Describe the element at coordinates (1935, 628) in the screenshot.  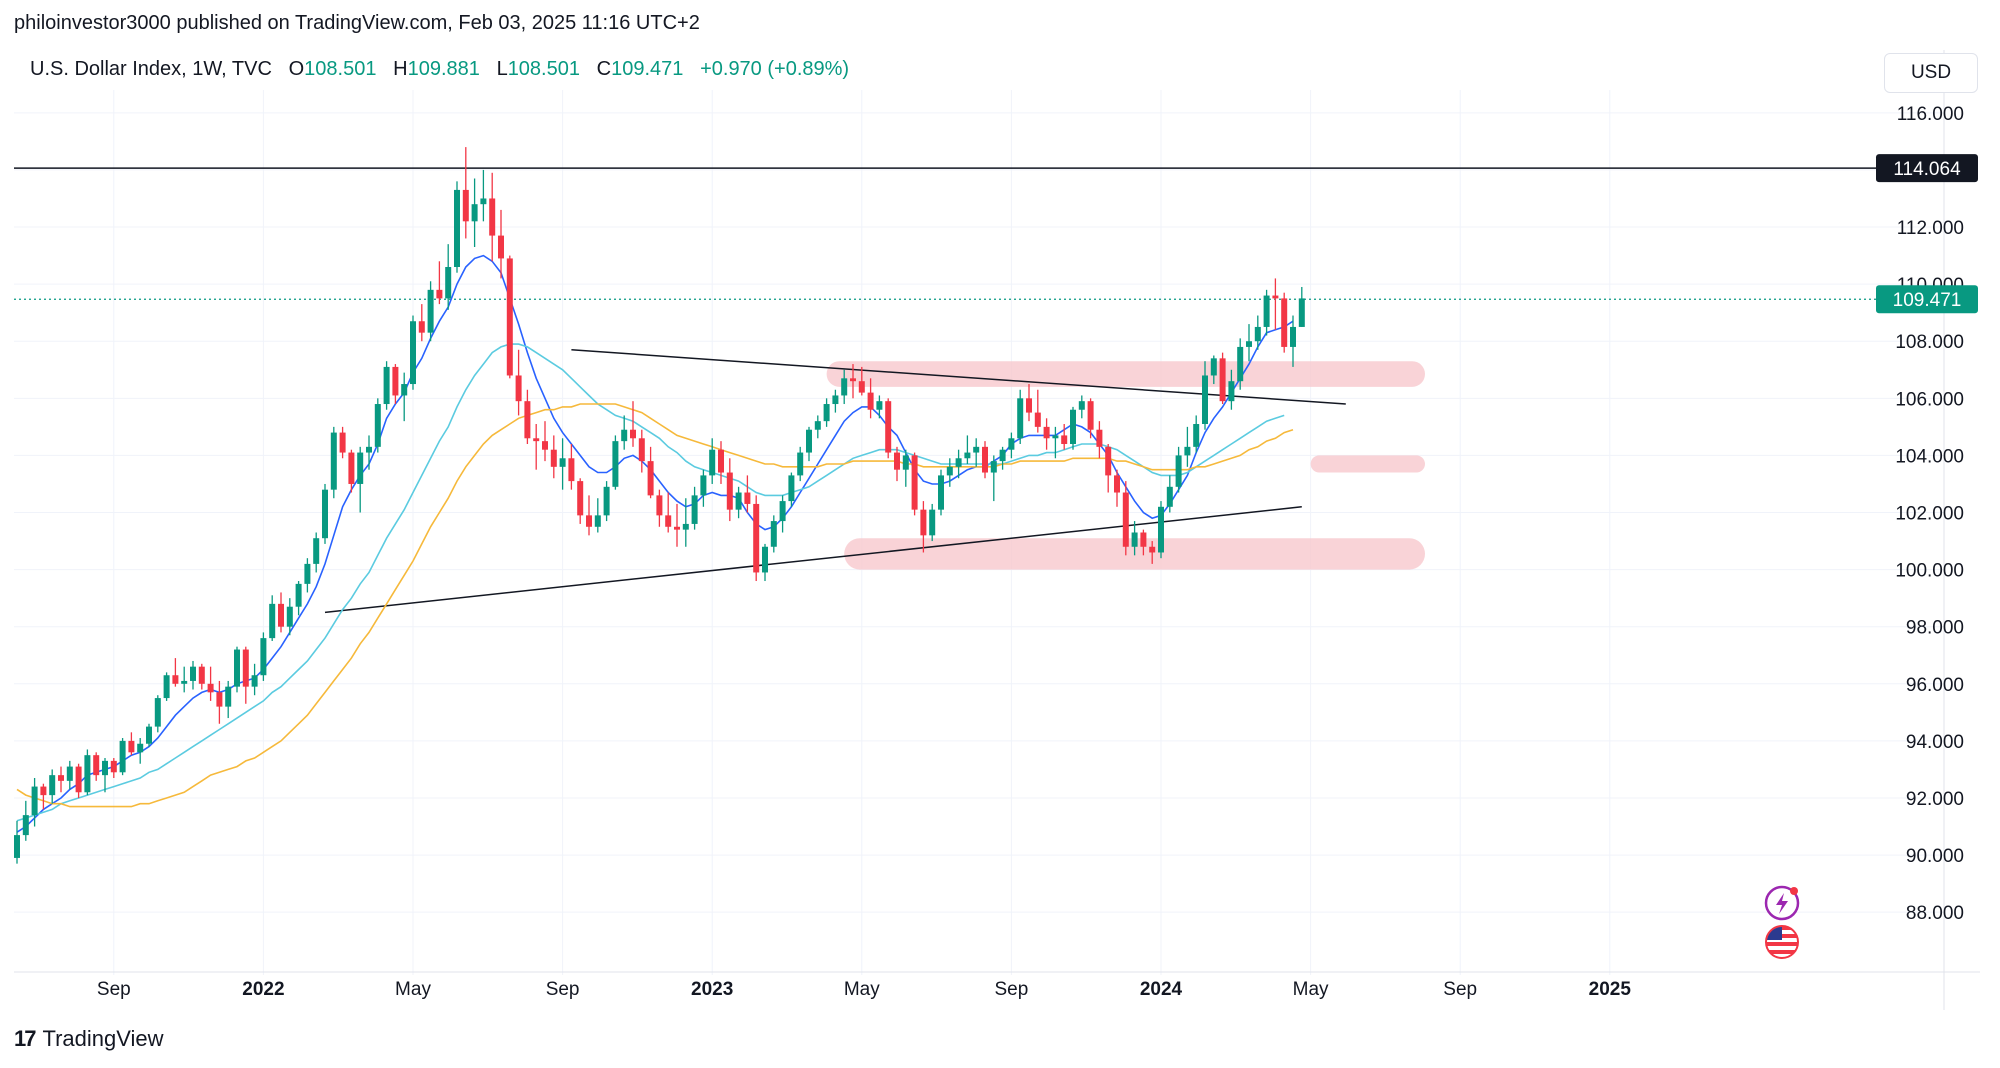
I see `y-tick-label: 98.000` at that location.